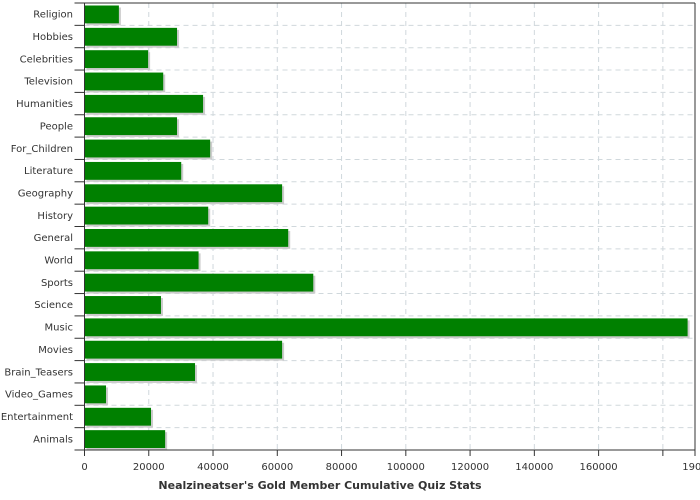 This screenshot has height=500, width=700. What do you see at coordinates (48, 171) in the screenshot?
I see `category-label: Literature` at bounding box center [48, 171].